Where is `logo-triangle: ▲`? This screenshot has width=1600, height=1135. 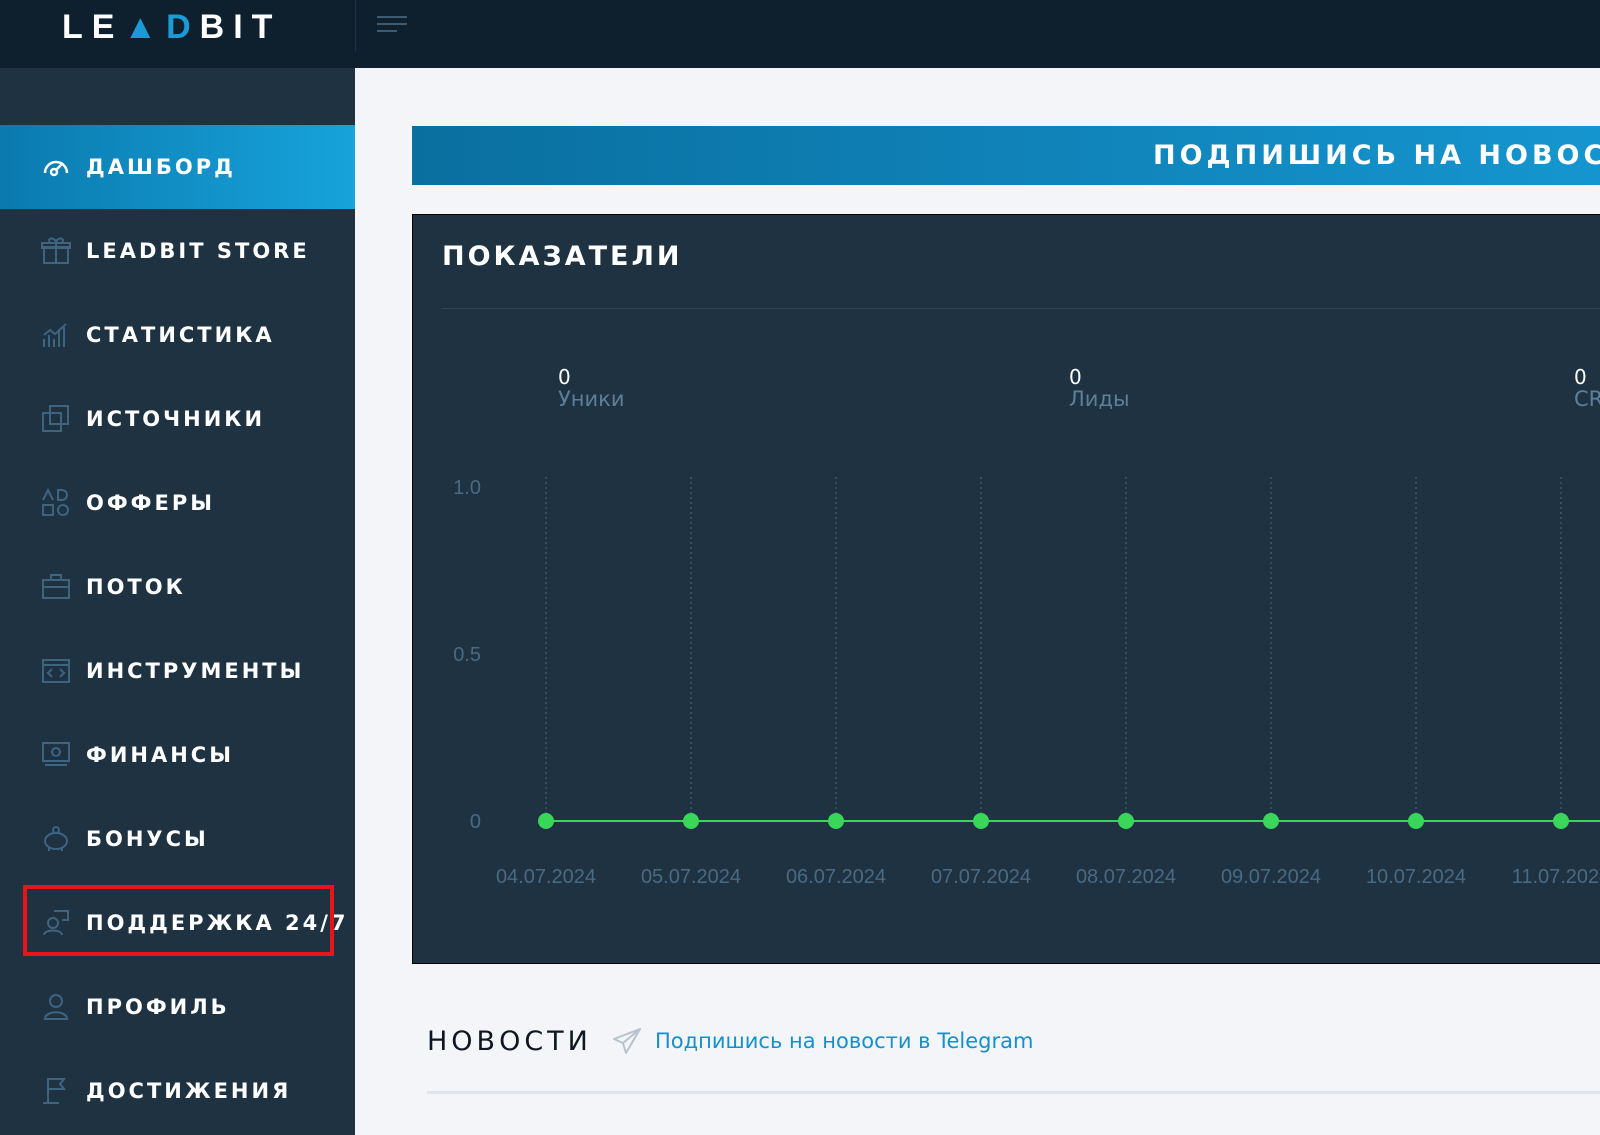
logo-triangle: ▲ is located at coordinates (145, 27).